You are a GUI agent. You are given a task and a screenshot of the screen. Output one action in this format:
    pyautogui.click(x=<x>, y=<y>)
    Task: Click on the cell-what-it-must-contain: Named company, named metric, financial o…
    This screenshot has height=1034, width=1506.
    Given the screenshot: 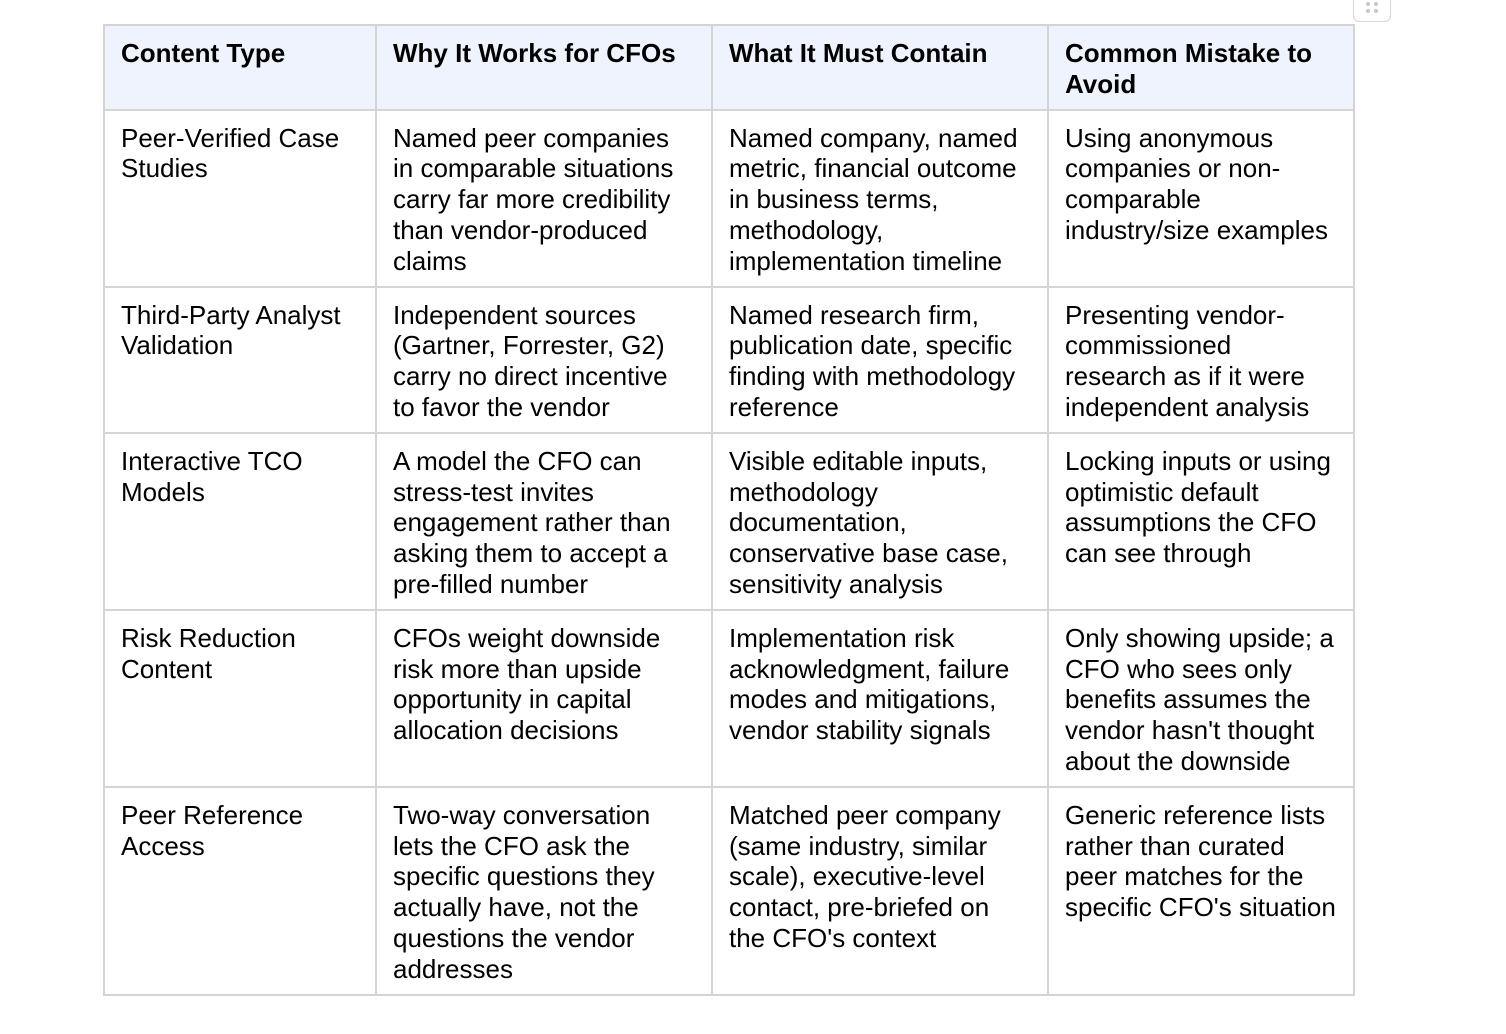 What is the action you would take?
    pyautogui.click(x=880, y=198)
    